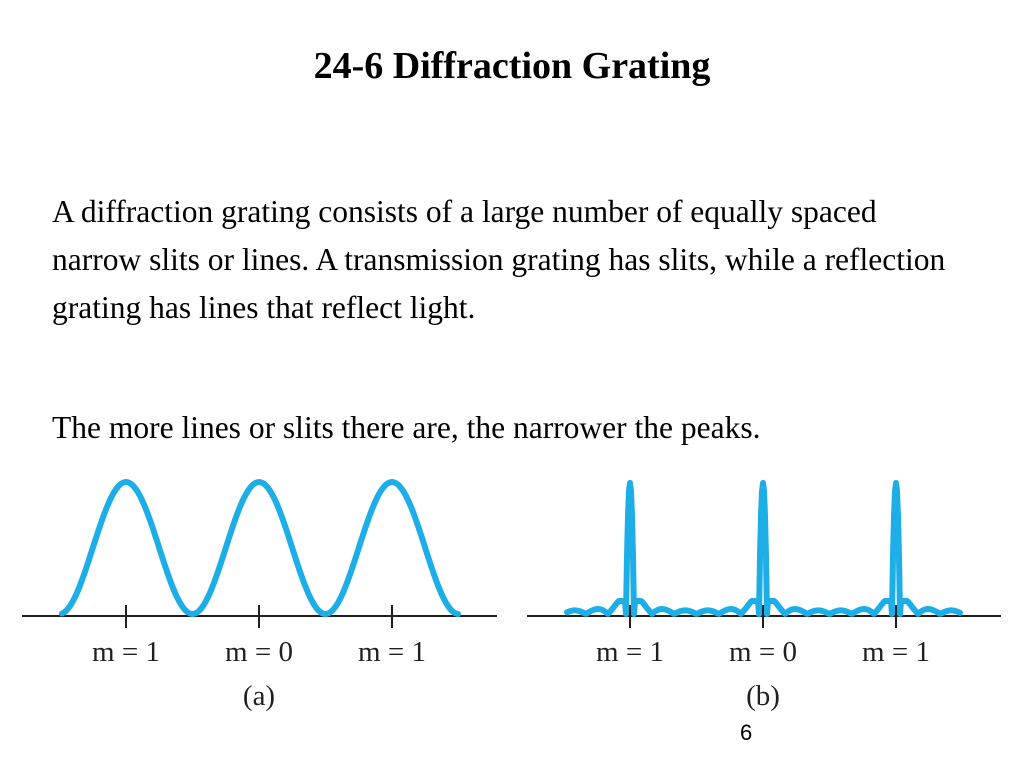  What do you see at coordinates (259, 652) in the screenshot?
I see `label-a-2: m = 0` at bounding box center [259, 652].